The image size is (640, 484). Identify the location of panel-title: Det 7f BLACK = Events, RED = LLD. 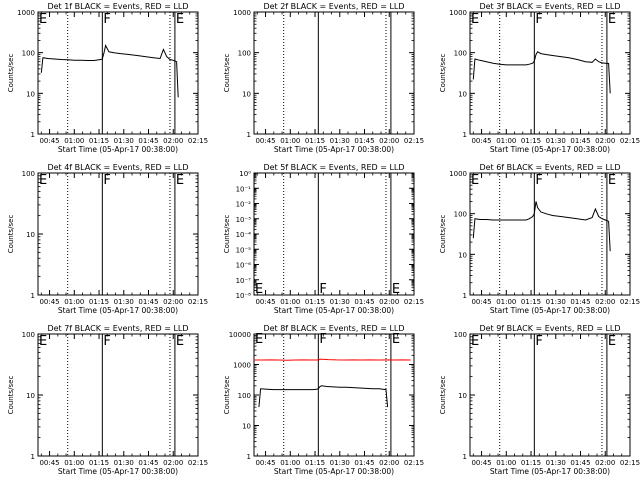
(117, 328).